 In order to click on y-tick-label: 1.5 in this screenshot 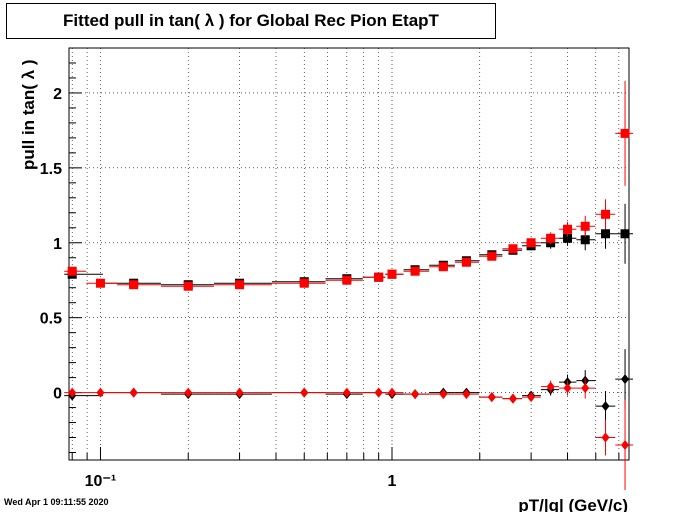, I will do `click(51, 169)`.